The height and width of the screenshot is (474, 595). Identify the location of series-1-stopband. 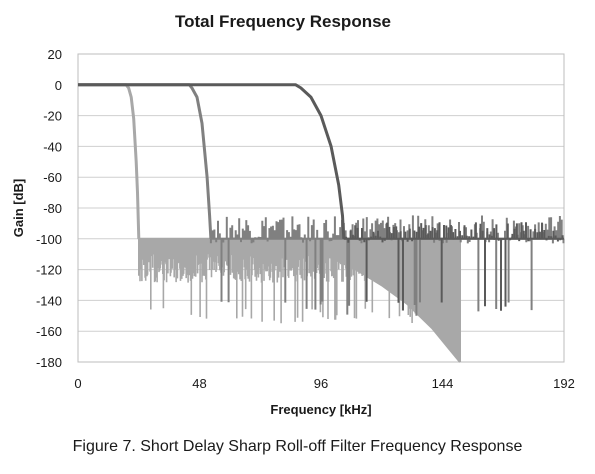
(299, 300).